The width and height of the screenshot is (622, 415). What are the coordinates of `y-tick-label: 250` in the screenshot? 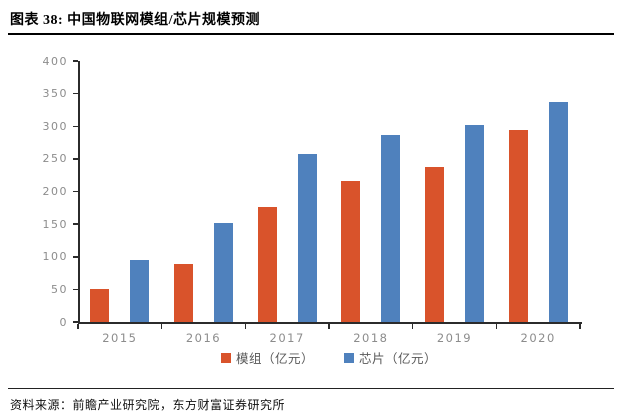 It's located at (55, 159).